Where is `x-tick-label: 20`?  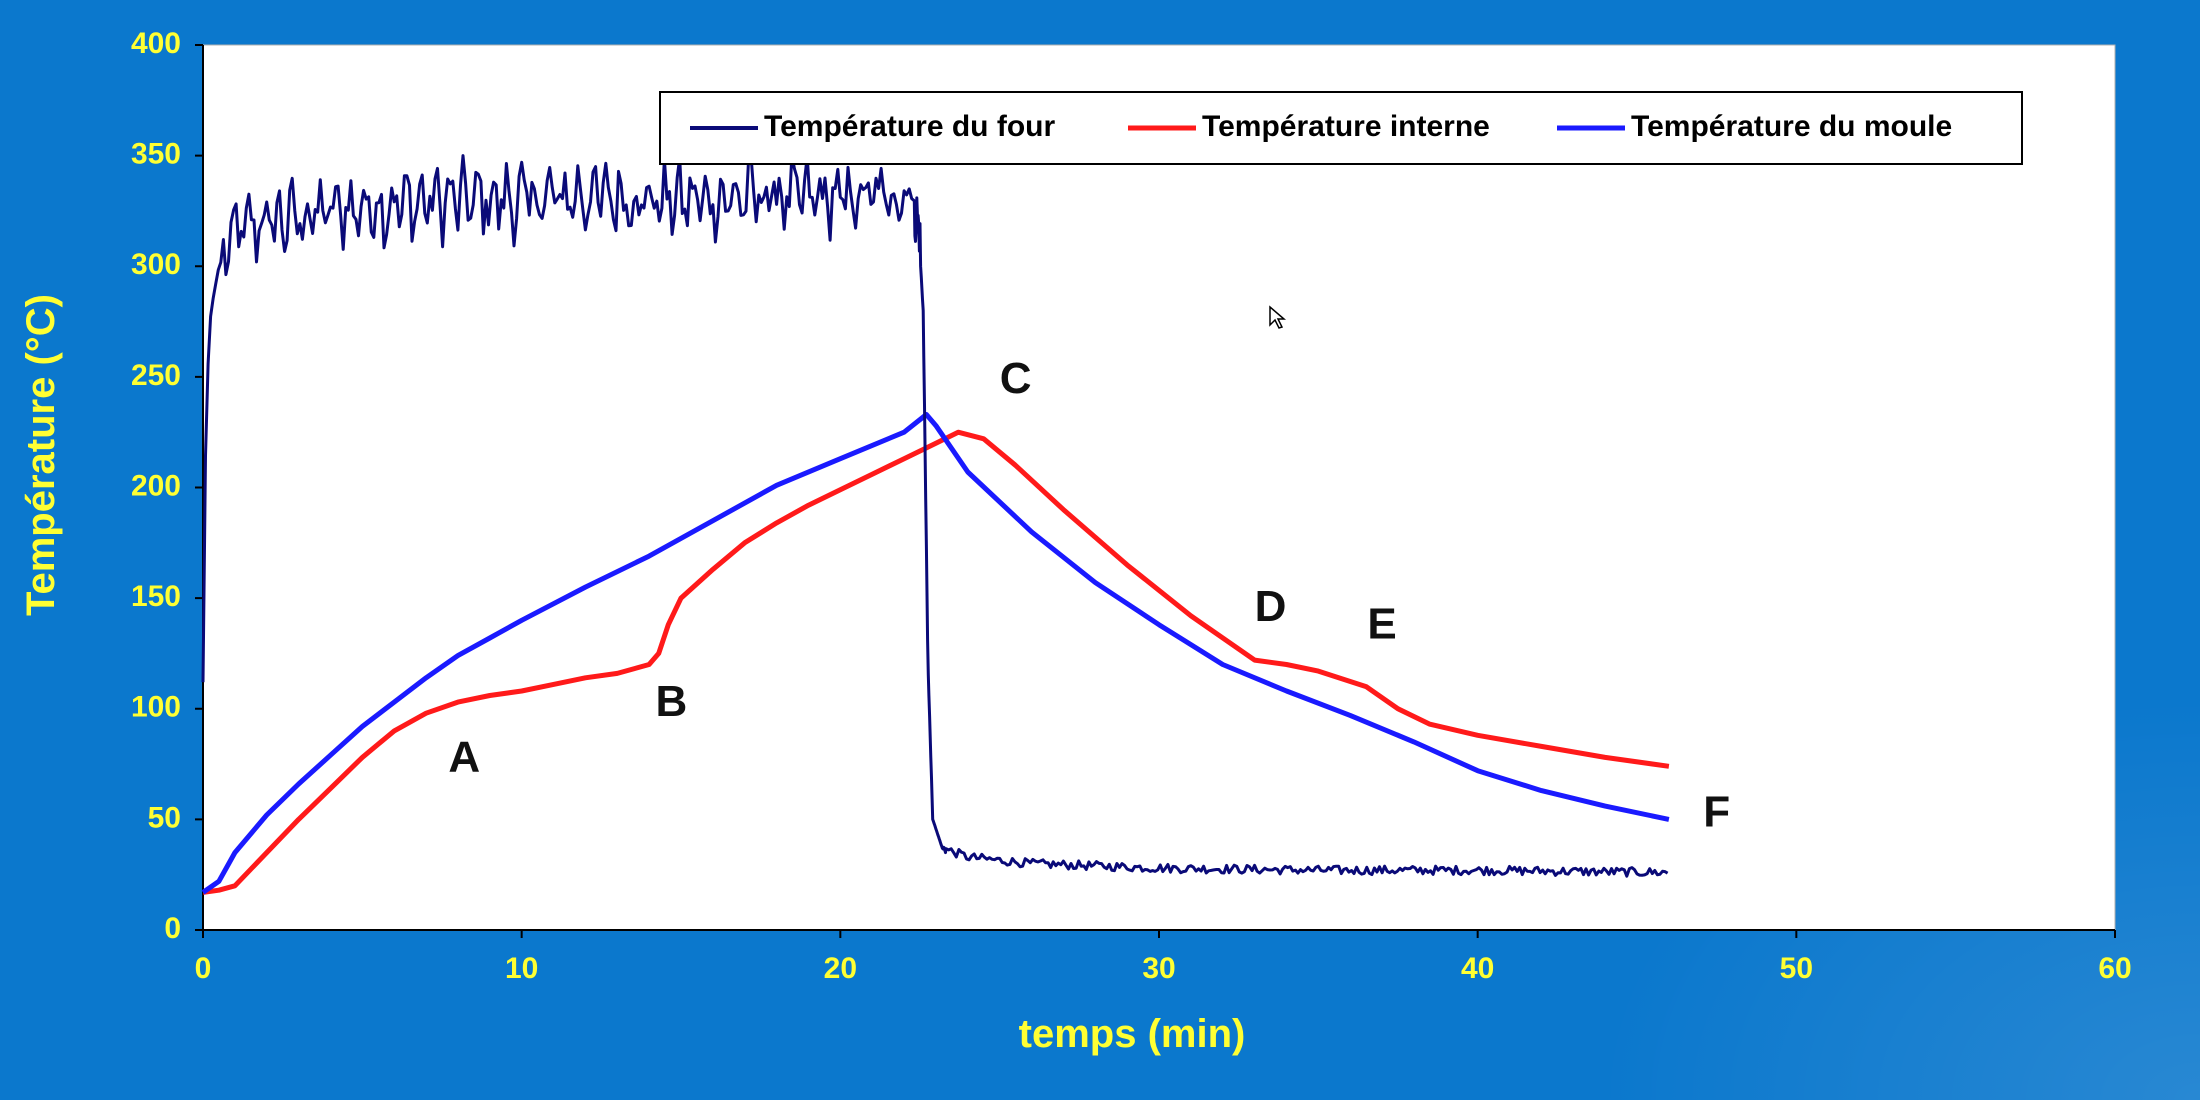
x-tick-label: 20 is located at coordinates (840, 968).